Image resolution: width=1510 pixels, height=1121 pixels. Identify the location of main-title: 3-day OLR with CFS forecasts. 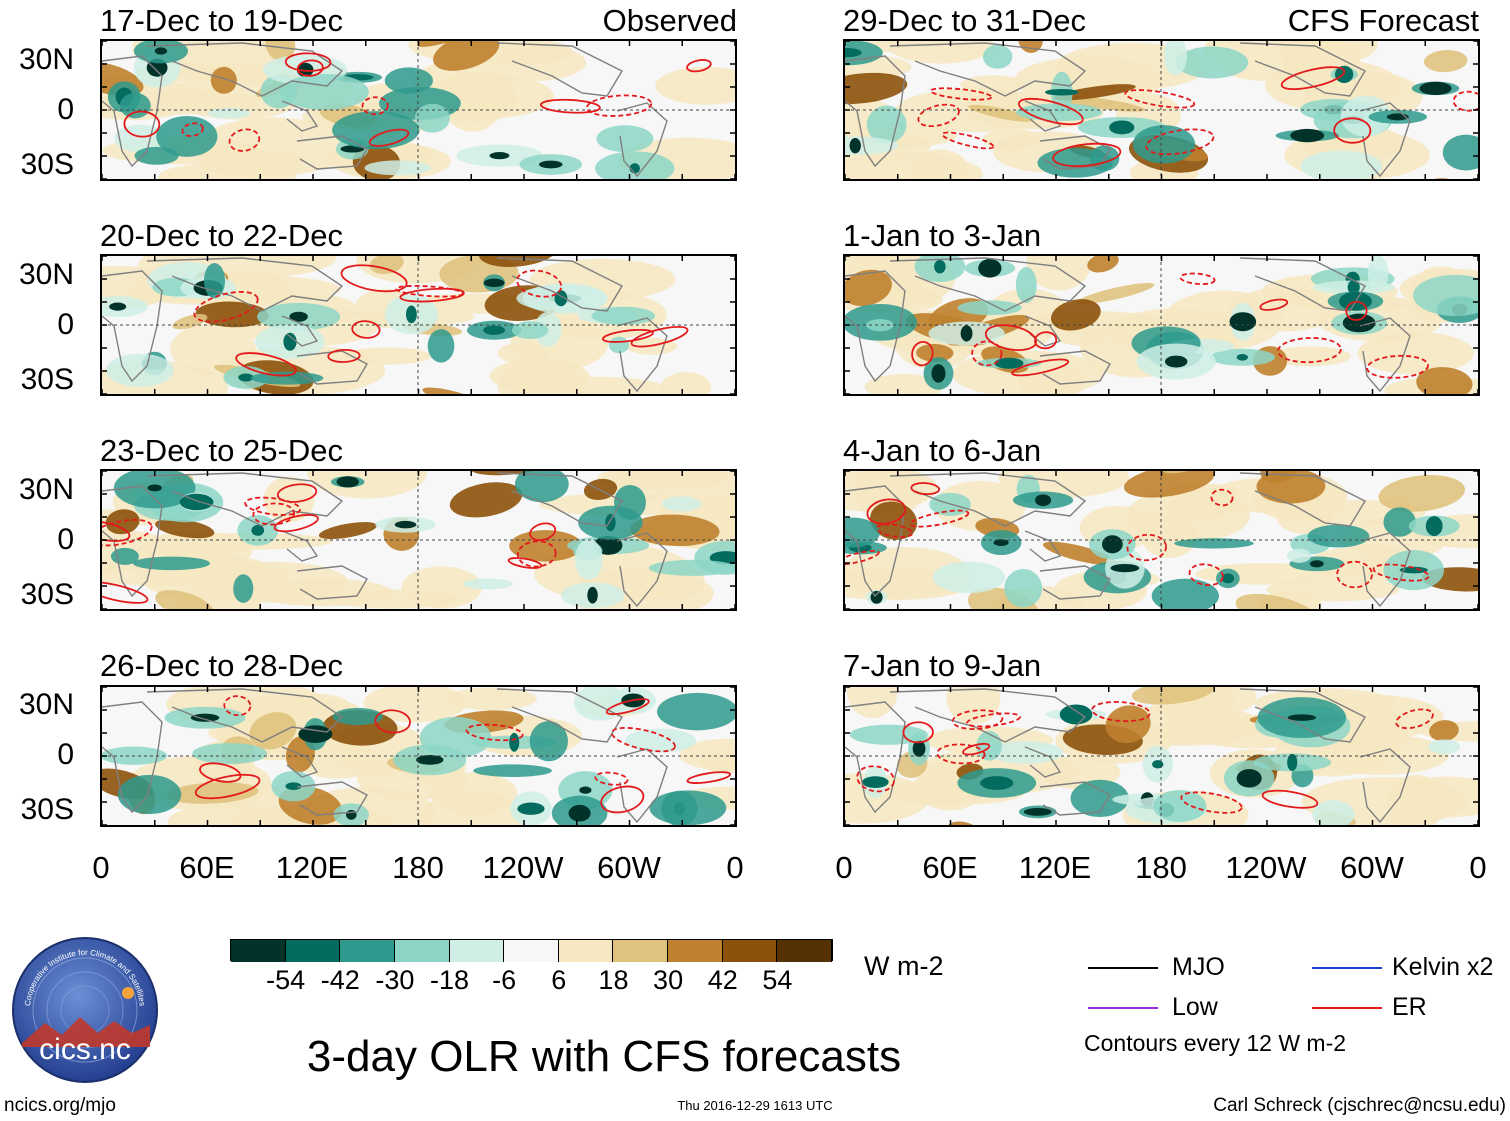
(604, 1056).